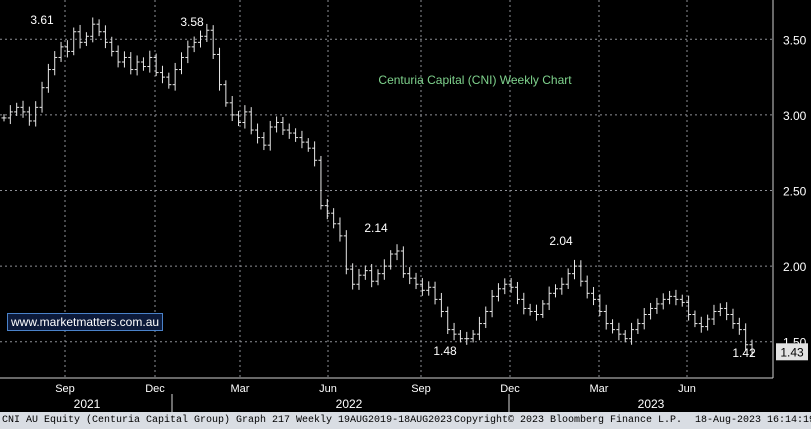  Describe the element at coordinates (87, 404) in the screenshot. I see `x-year-label: 2021` at that location.